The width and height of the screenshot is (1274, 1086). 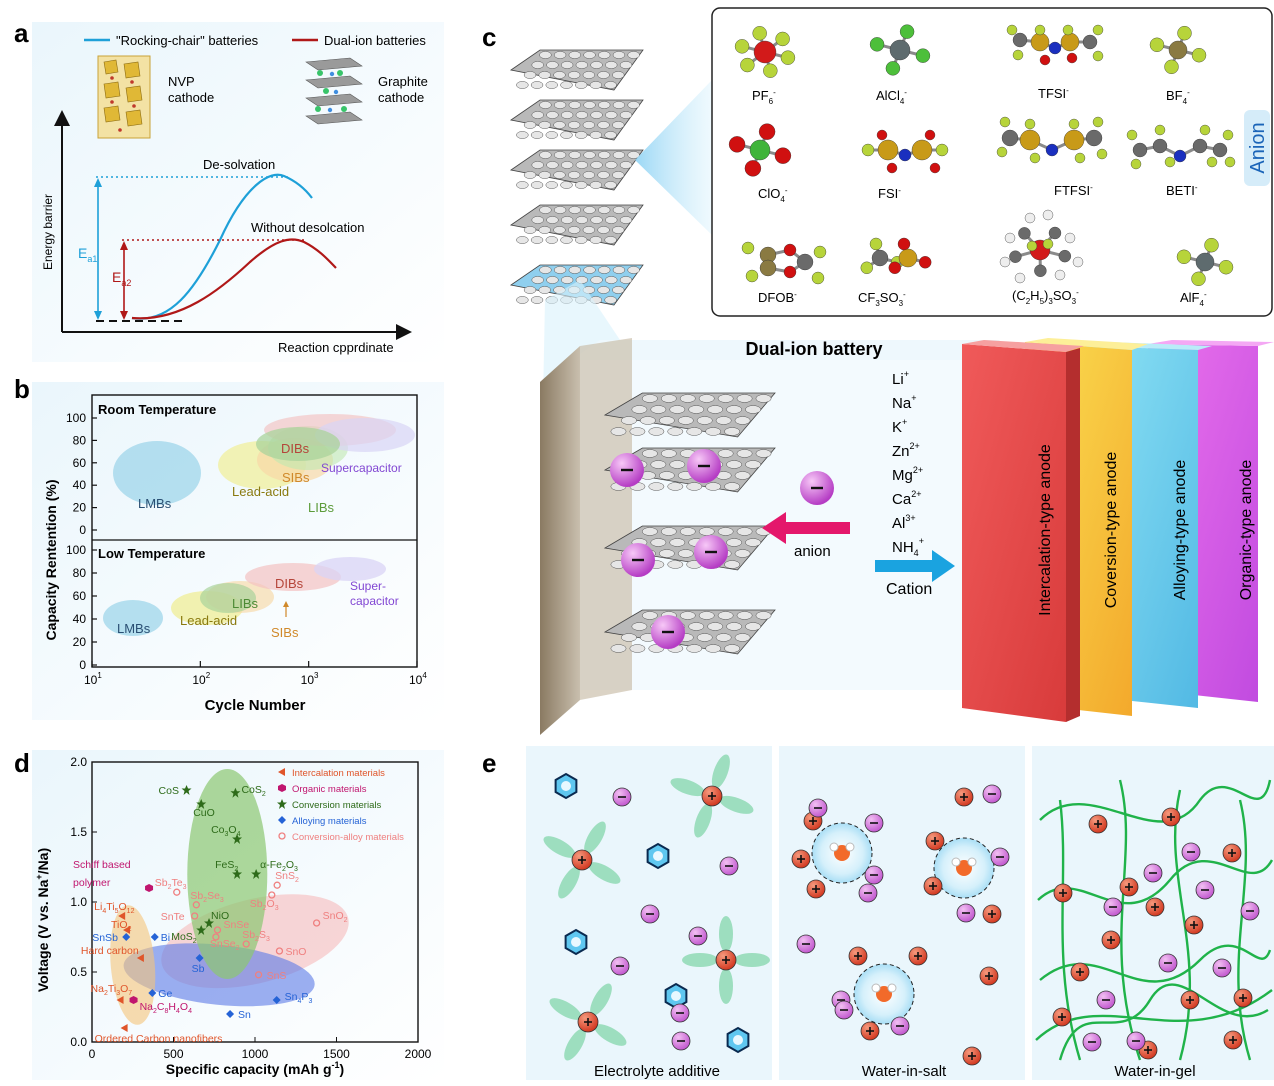 What do you see at coordinates (173, 917) in the screenshot?
I see `d-point-label: SnTe` at bounding box center [173, 917].